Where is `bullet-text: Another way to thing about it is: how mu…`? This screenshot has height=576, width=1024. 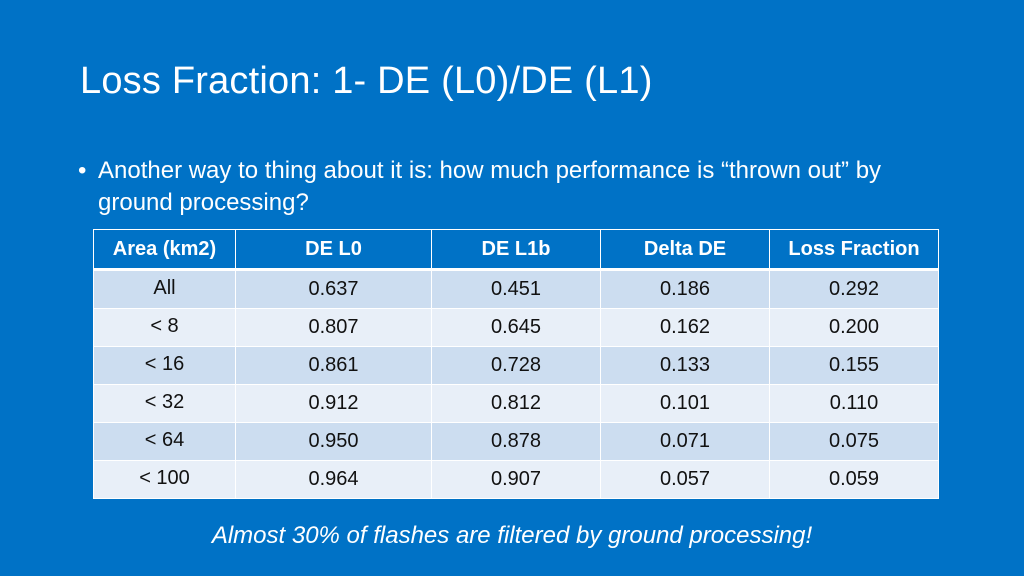
bullet-text: Another way to thing about it is: how mu… is located at coordinates (490, 186).